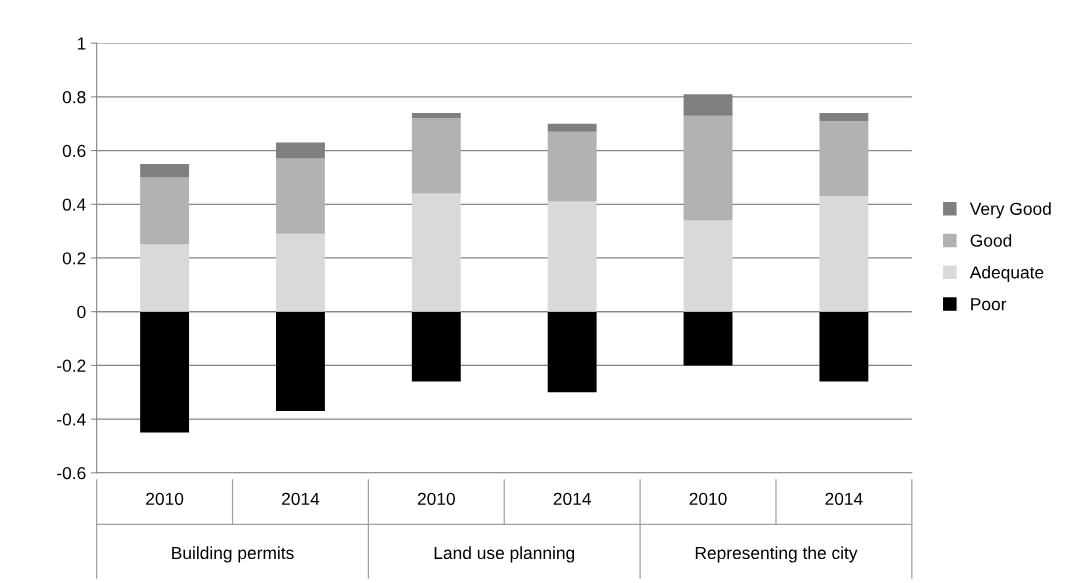  I want to click on legend-label: Poor, so click(989, 304).